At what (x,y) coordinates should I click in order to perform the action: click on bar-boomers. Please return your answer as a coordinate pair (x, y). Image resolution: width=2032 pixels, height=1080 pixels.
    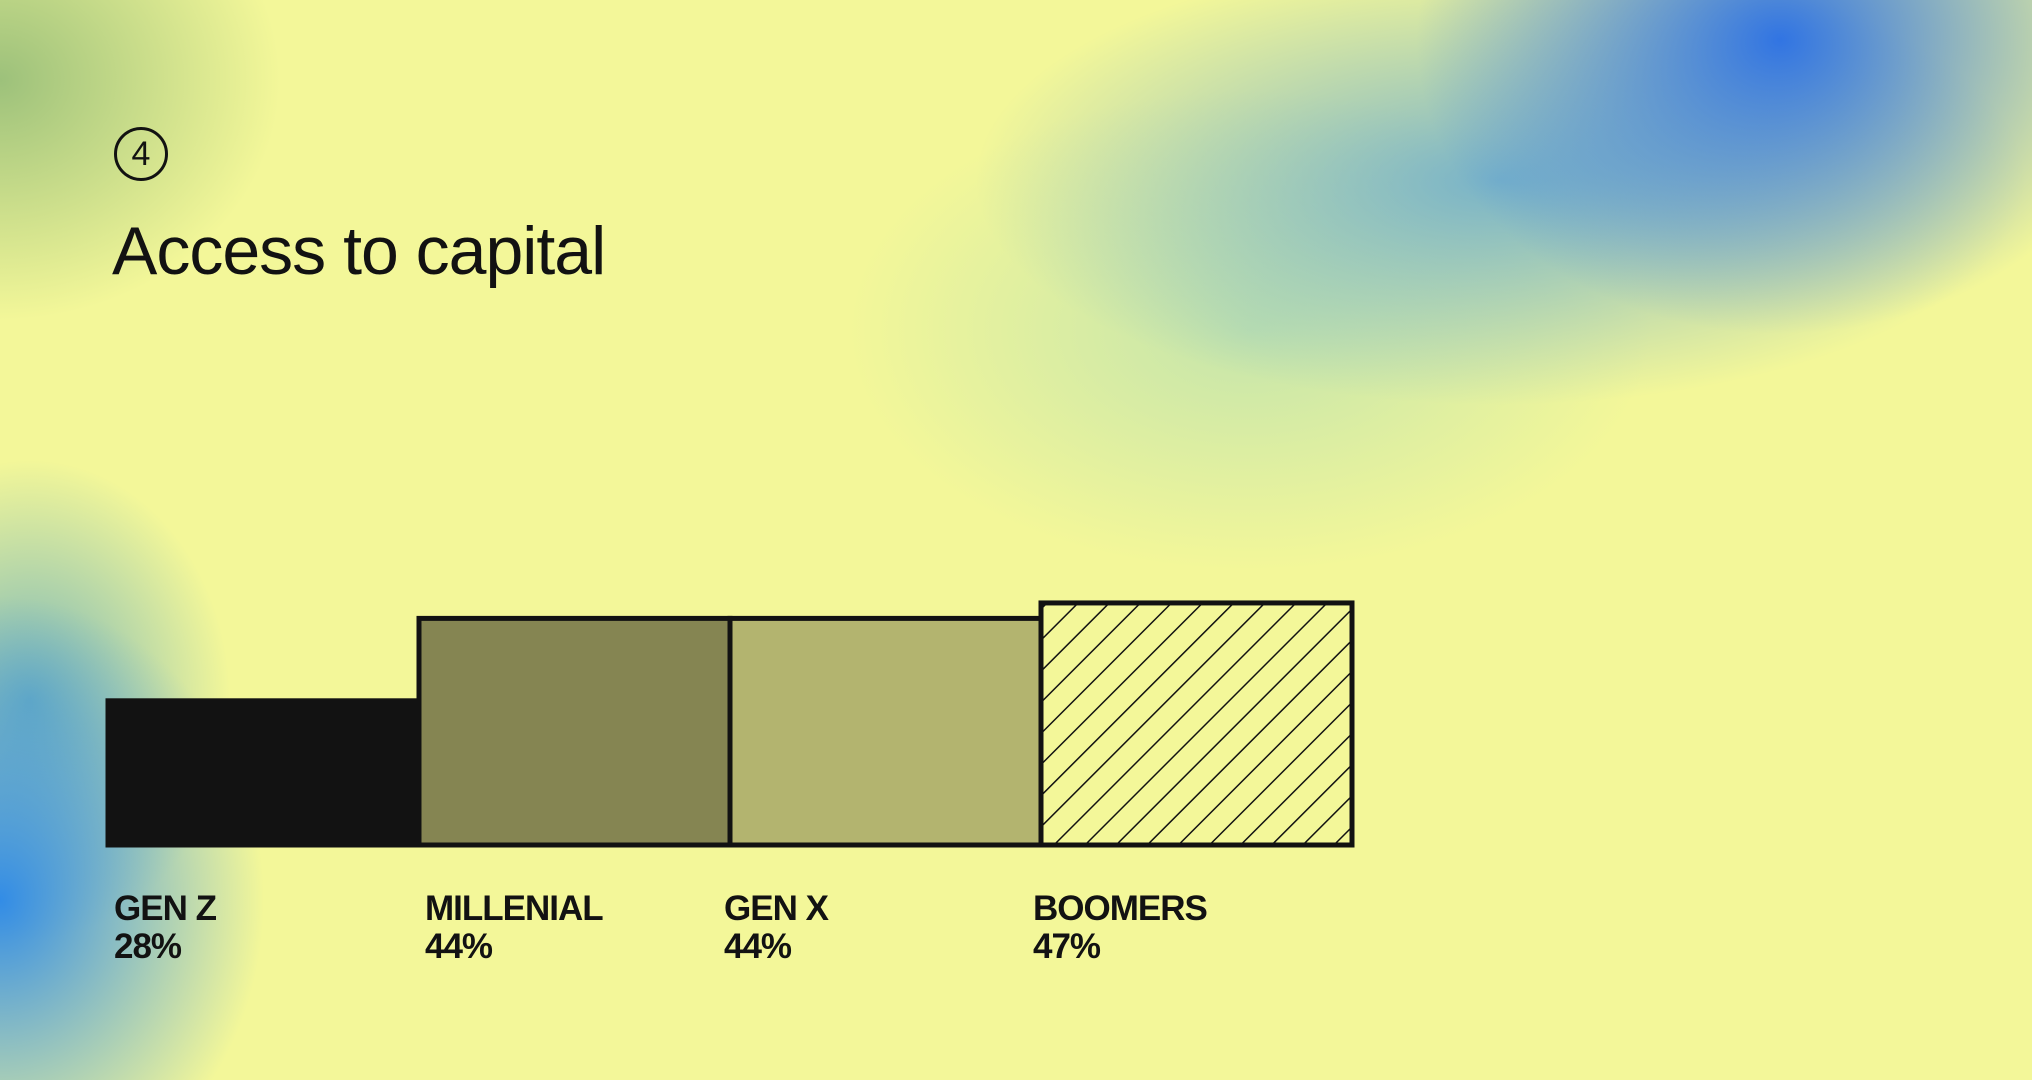
    Looking at the image, I should click on (1196, 724).